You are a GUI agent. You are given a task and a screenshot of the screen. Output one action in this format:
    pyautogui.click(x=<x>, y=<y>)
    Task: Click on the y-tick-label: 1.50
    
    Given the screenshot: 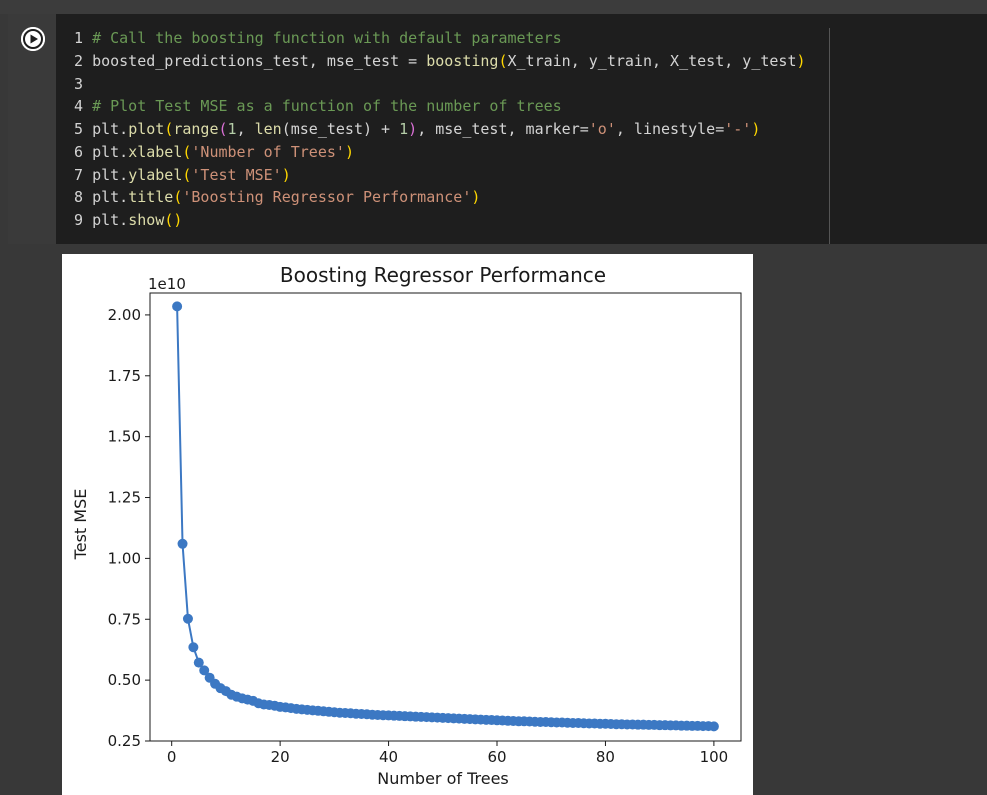 What is the action you would take?
    pyautogui.click(x=124, y=437)
    